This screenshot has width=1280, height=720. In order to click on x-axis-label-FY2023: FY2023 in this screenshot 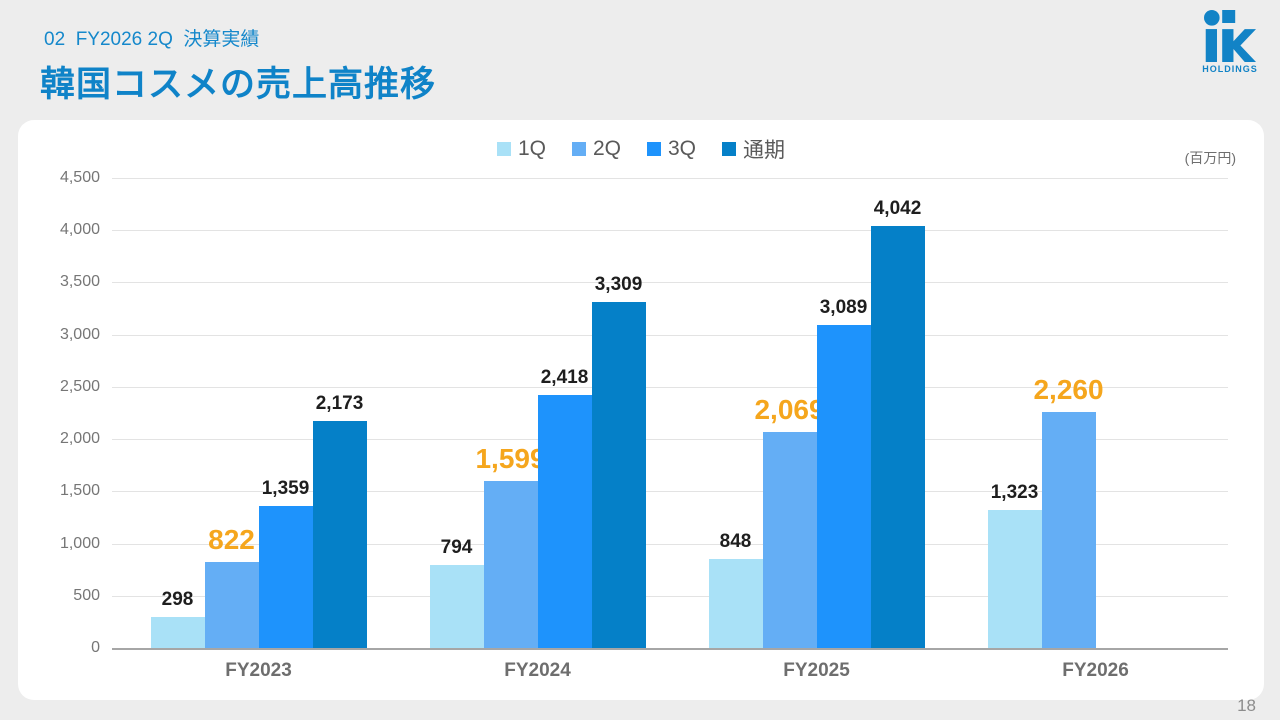, I will do `click(258, 670)`.